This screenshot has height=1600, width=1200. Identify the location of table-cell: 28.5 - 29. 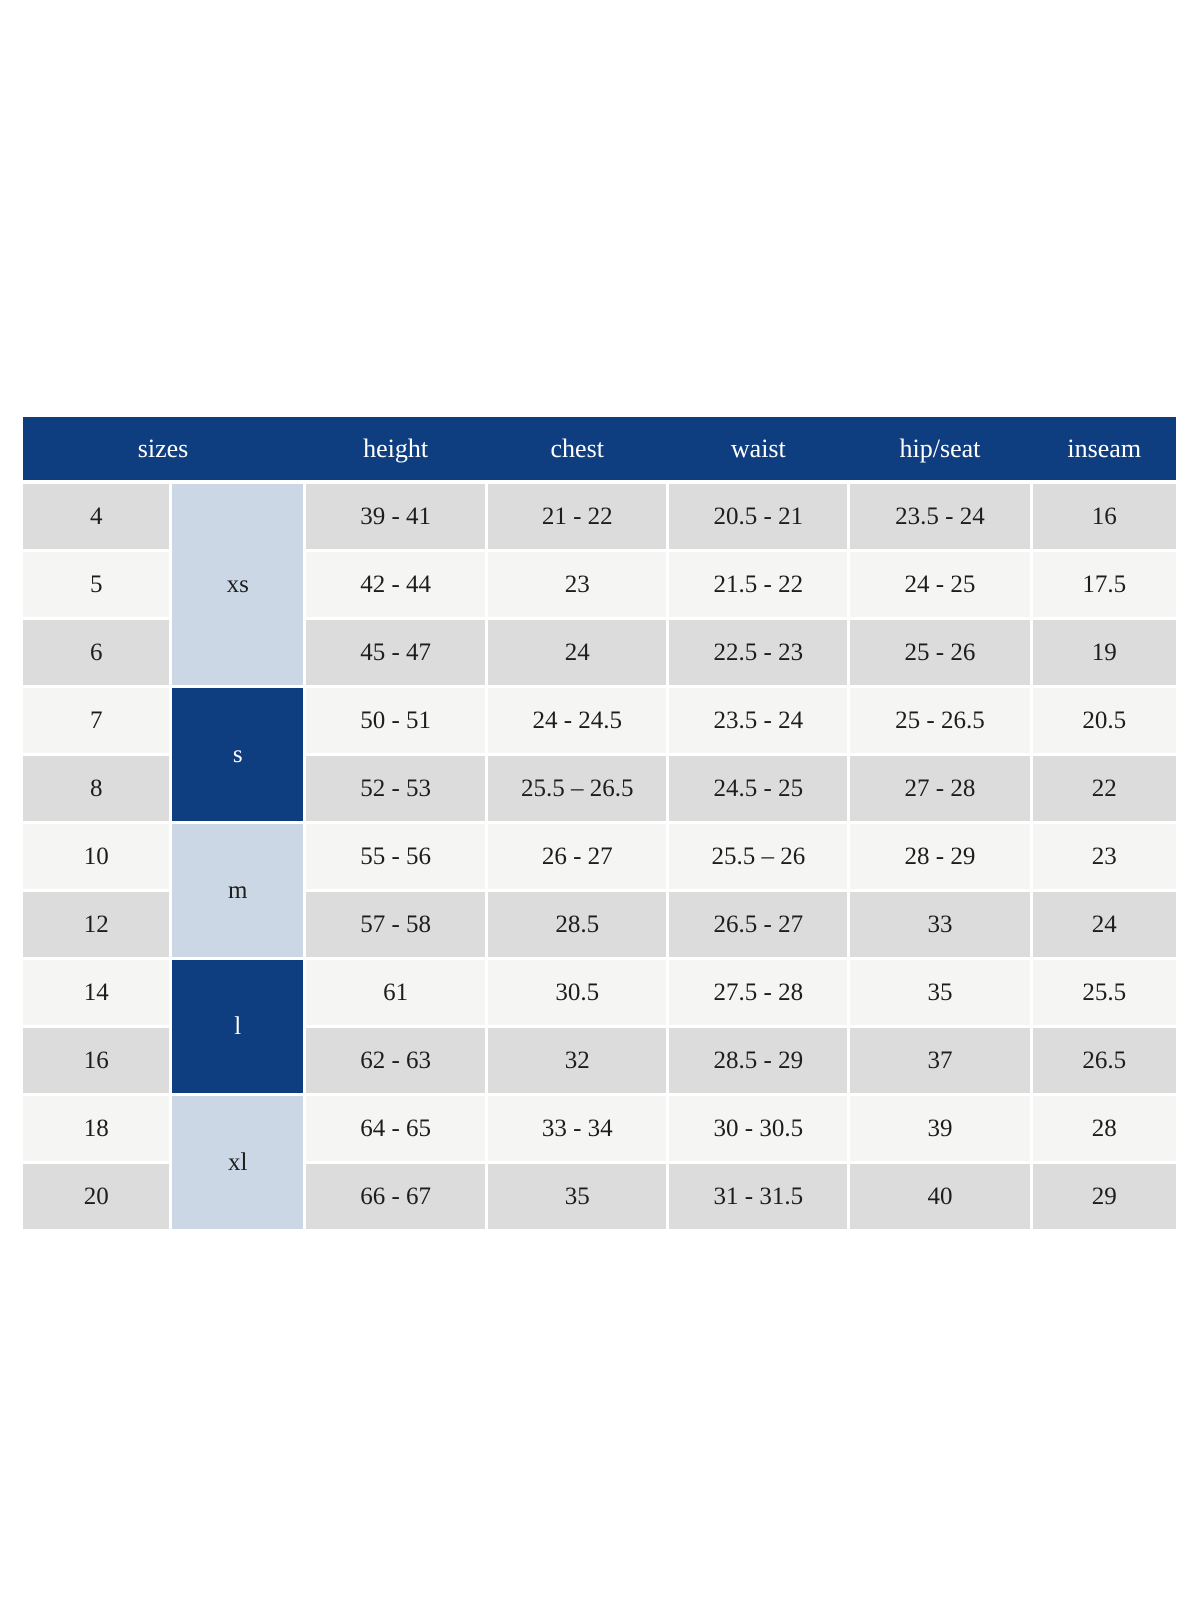
(758, 1060).